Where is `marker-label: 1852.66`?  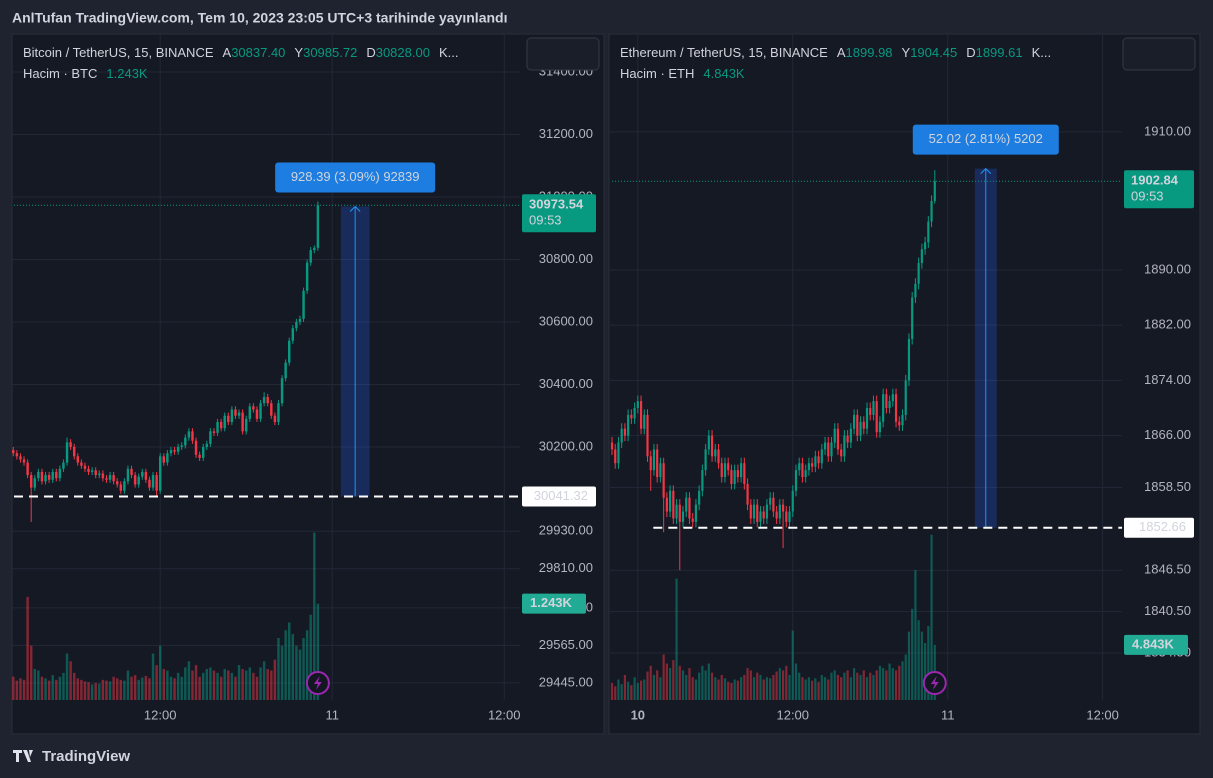 marker-label: 1852.66 is located at coordinates (1162, 526).